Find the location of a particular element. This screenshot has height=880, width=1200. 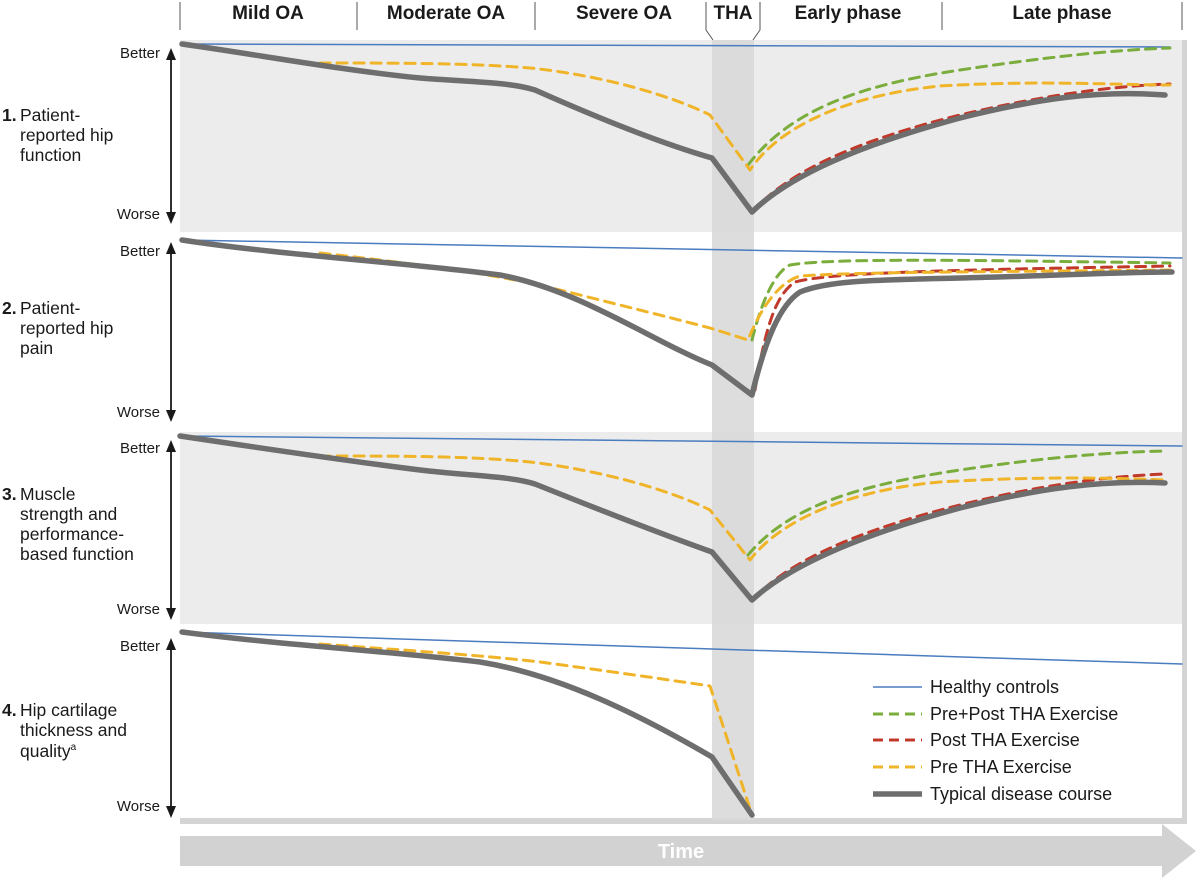

panel-2-axis: Better Worse is located at coordinates (146, 332).